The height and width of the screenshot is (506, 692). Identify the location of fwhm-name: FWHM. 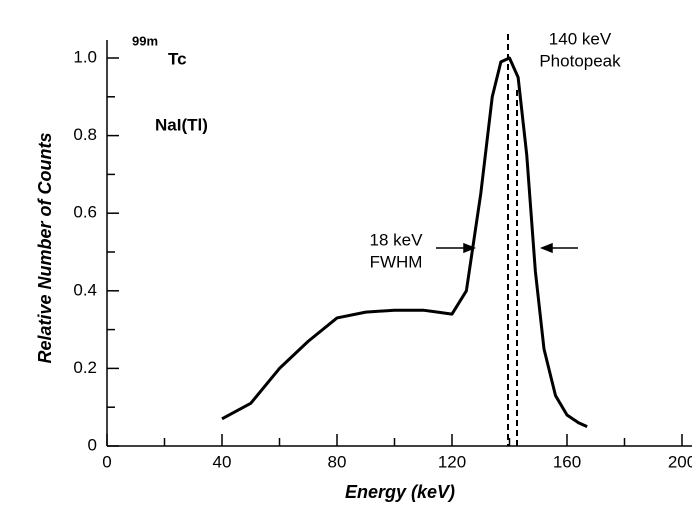
(396, 261).